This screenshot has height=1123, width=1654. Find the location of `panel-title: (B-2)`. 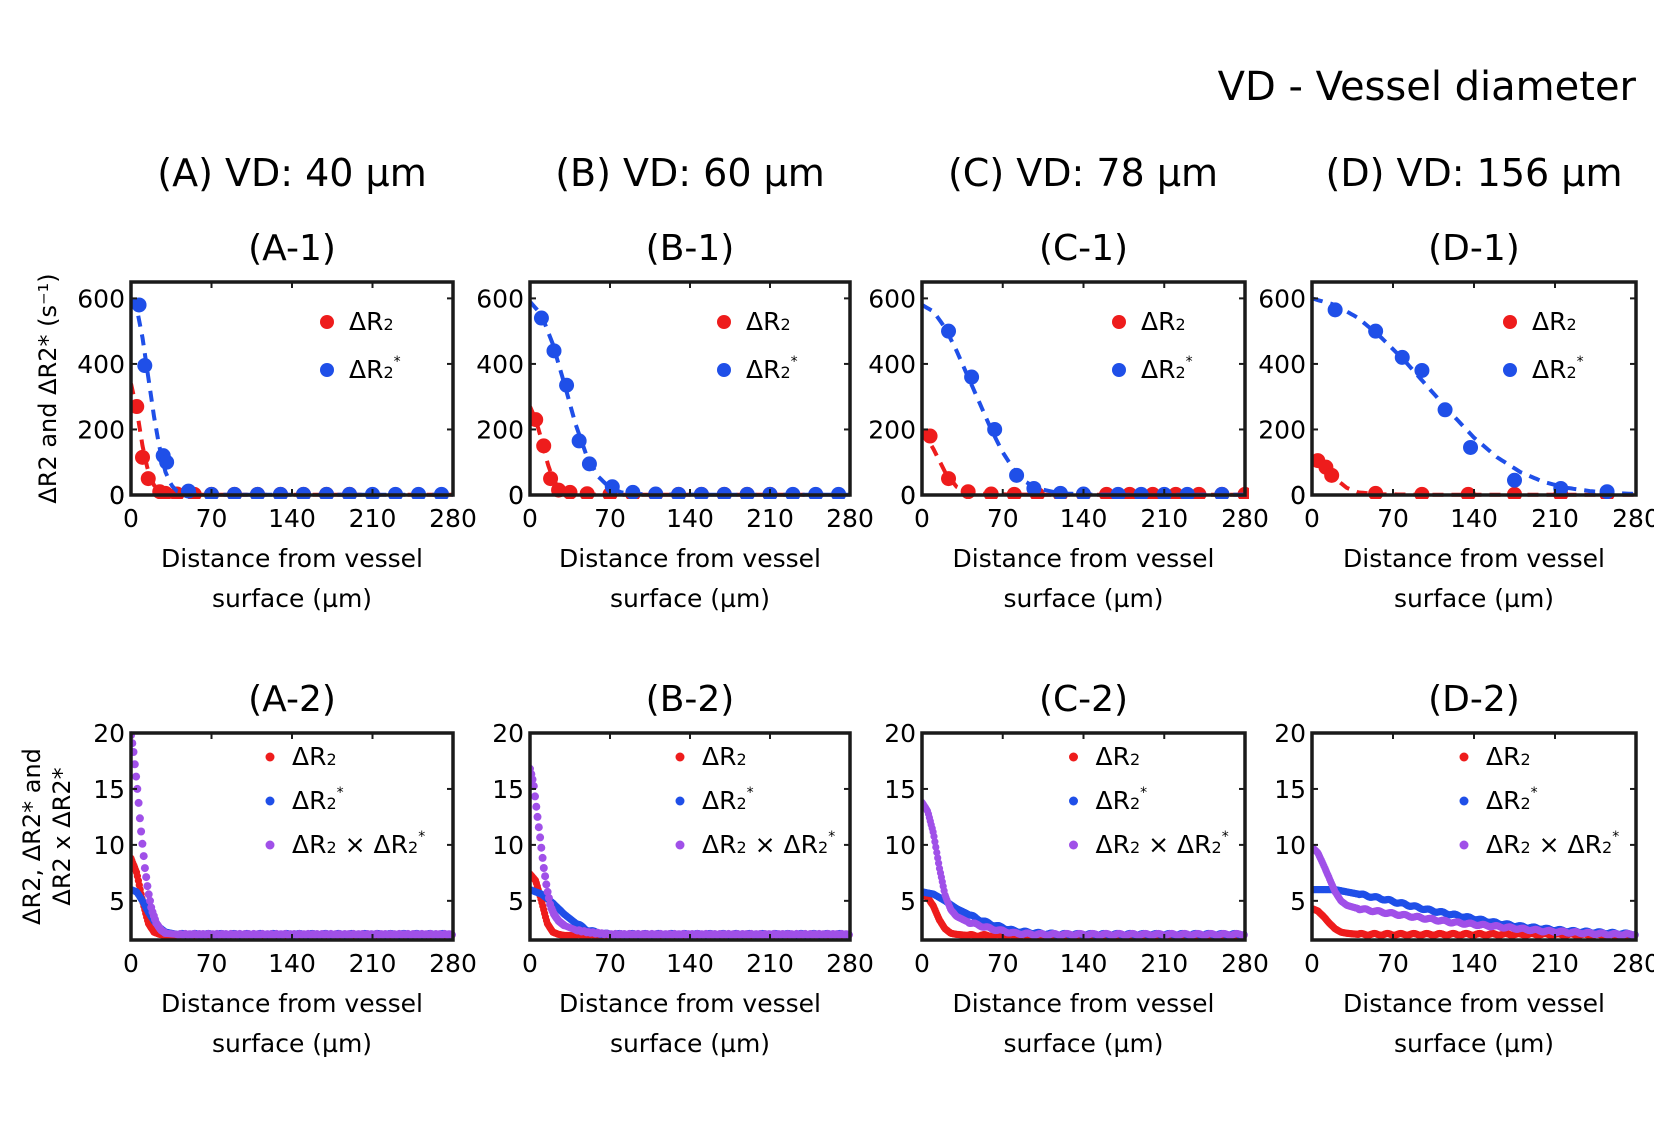

panel-title: (B-2) is located at coordinates (690, 699).